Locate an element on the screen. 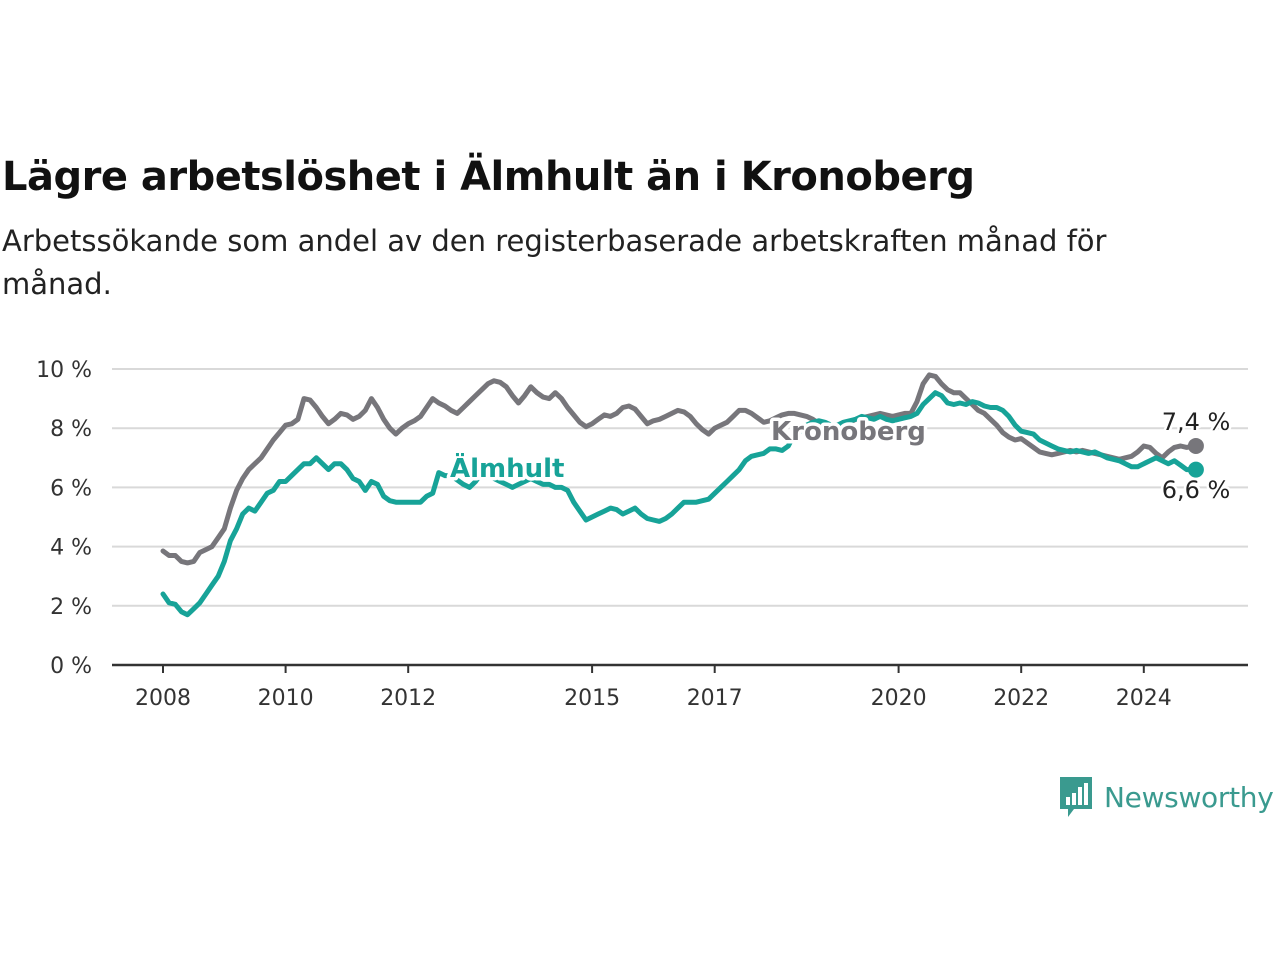 This screenshot has width=1280, height=960. x-tick-label: 2010 is located at coordinates (286, 698).